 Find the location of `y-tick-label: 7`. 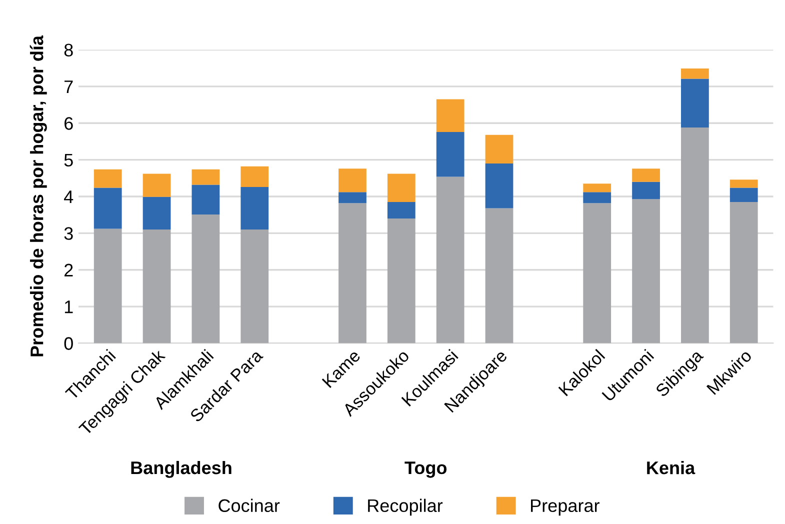

y-tick-label: 7 is located at coordinates (68, 86).